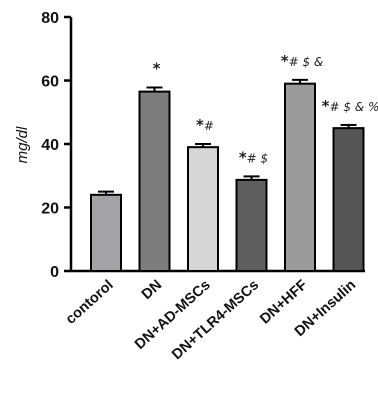  What do you see at coordinates (50, 82) in the screenshot?
I see `y-tick-label: 60` at bounding box center [50, 82].